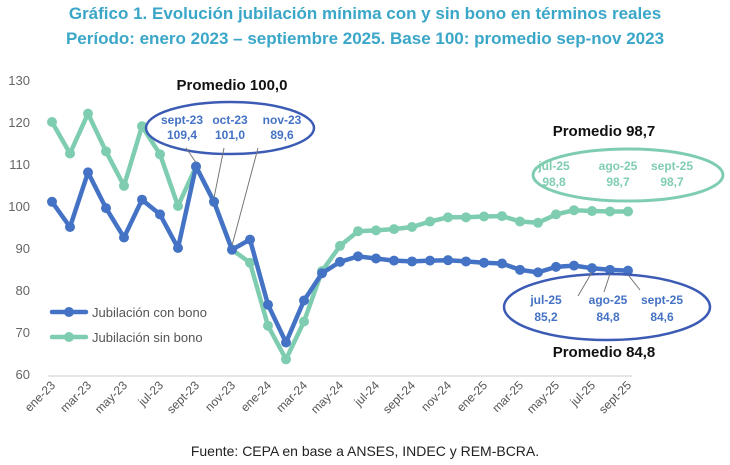  What do you see at coordinates (147, 337) in the screenshot?
I see `legend-label: Jubilación sin bono` at bounding box center [147, 337].